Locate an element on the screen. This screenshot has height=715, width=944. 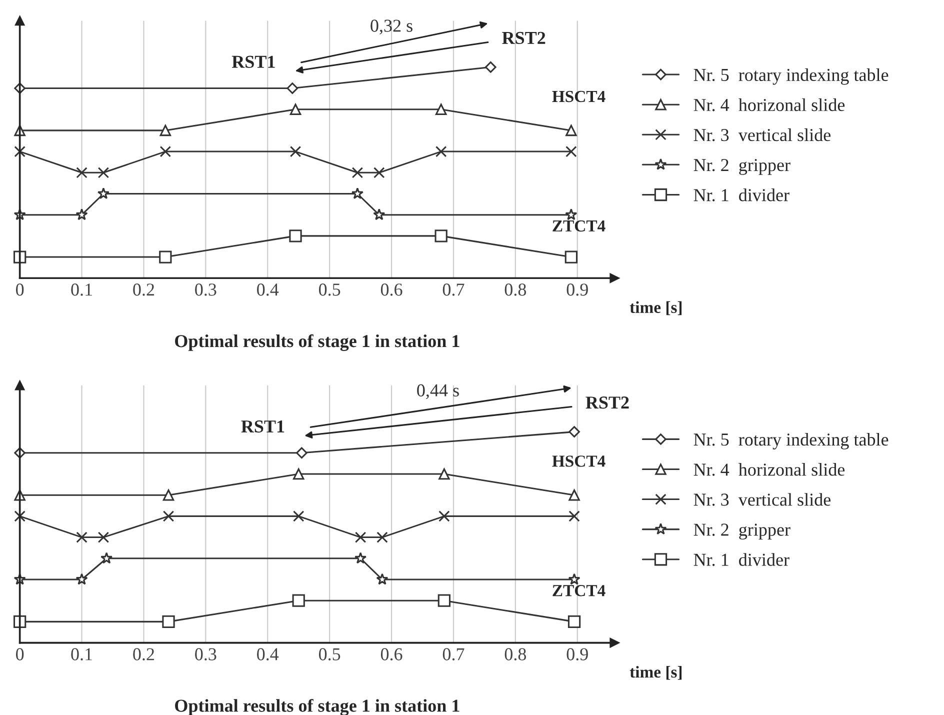
text: Optimal results of stage 1 in station 1 is located at coordinates (317, 343).